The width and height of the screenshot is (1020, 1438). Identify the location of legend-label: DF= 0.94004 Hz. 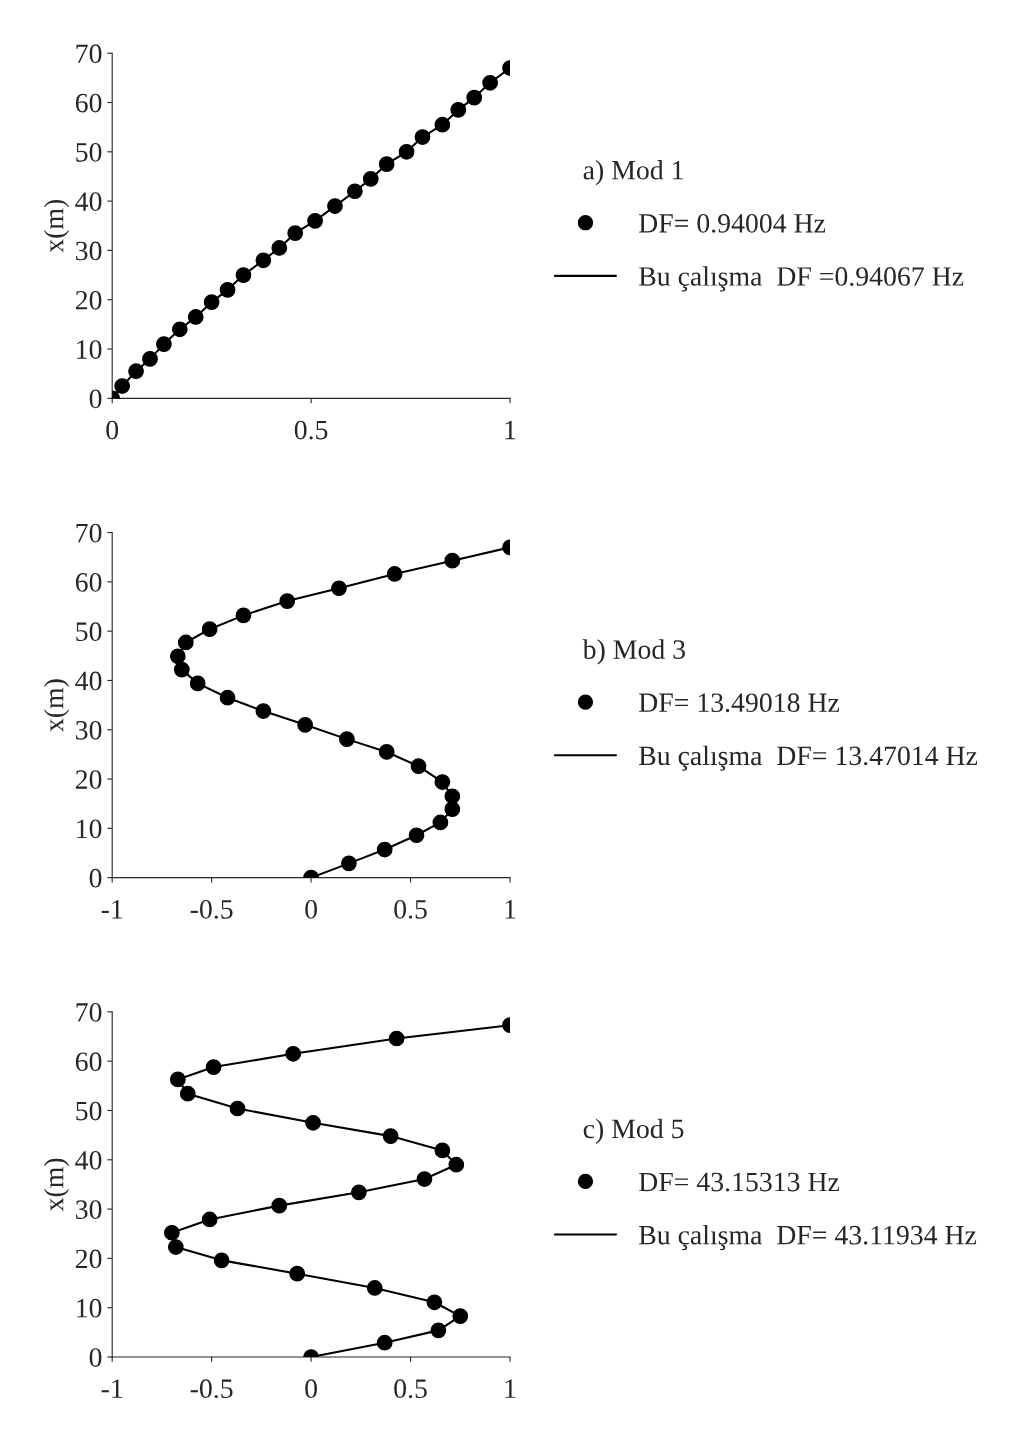
(732, 223).